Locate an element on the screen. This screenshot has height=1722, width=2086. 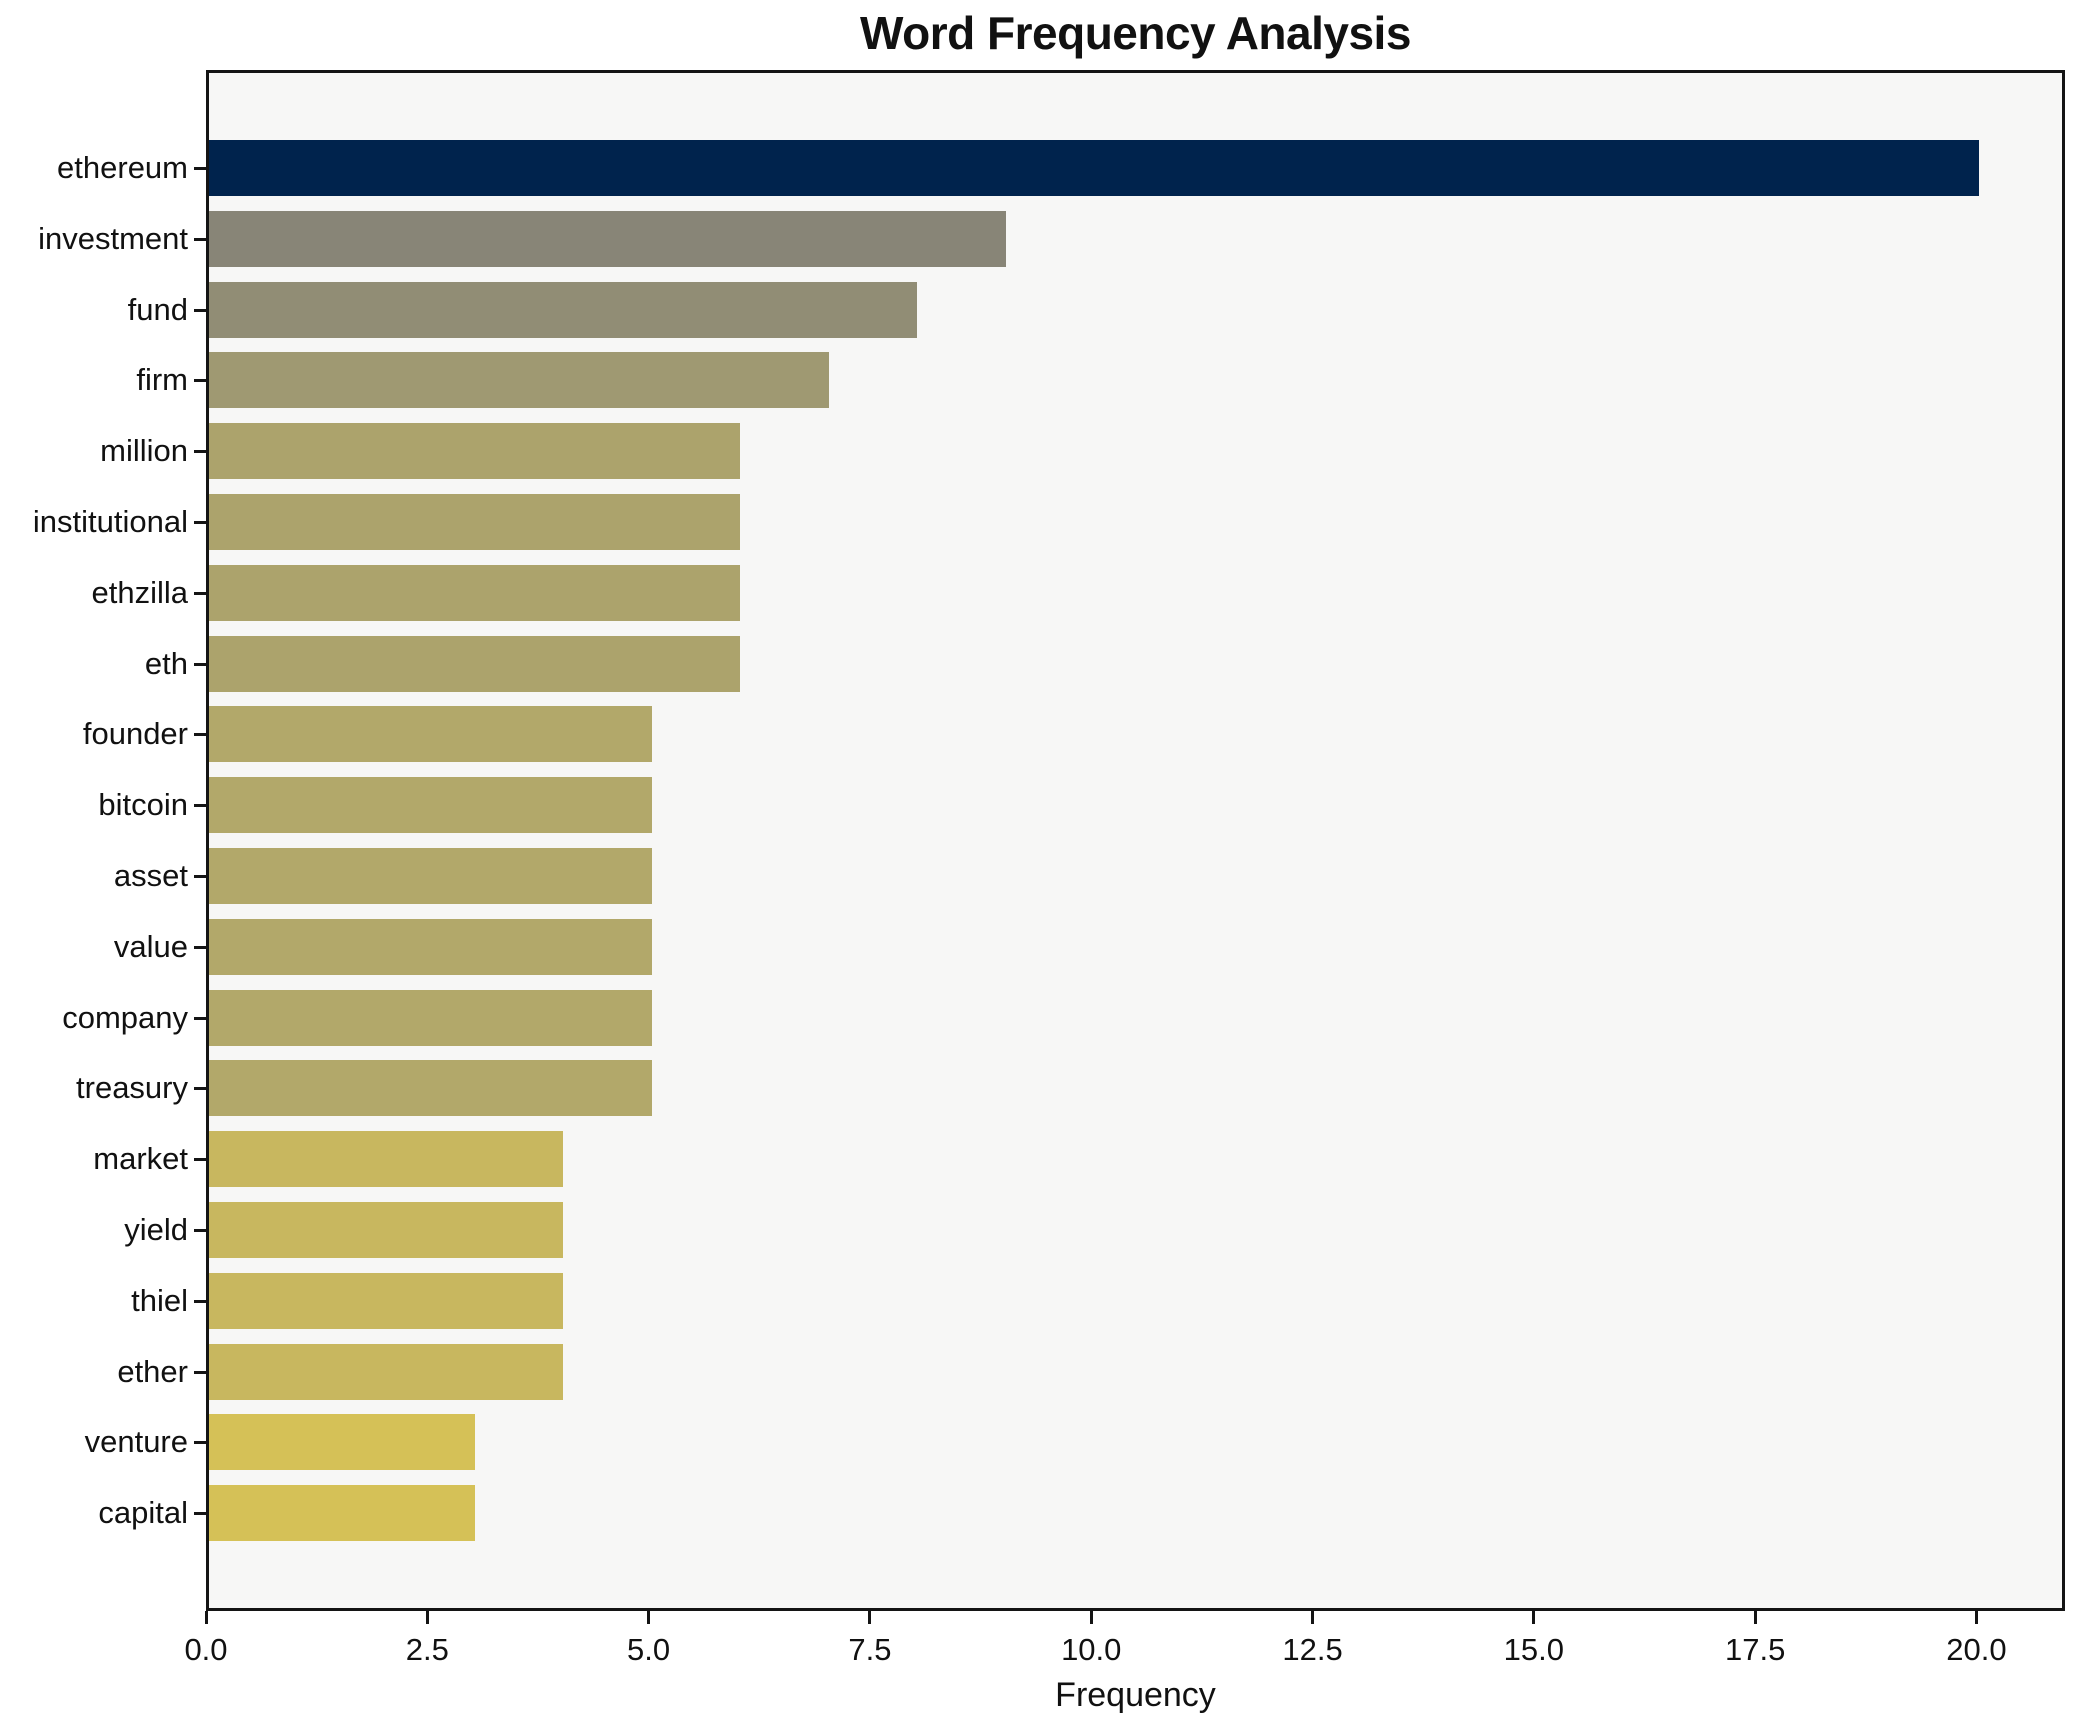
bar-institutional is located at coordinates (474, 522).